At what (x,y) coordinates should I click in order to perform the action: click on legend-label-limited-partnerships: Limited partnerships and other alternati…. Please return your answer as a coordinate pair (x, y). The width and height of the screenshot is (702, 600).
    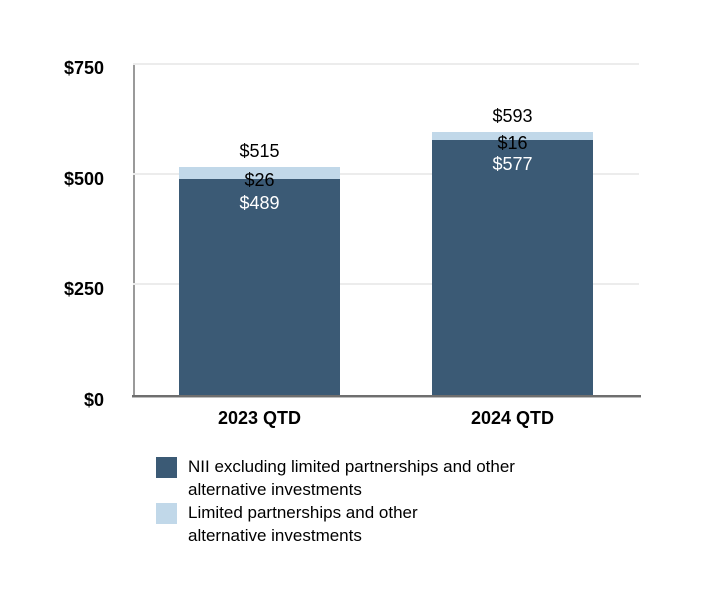
    Looking at the image, I should click on (378, 524).